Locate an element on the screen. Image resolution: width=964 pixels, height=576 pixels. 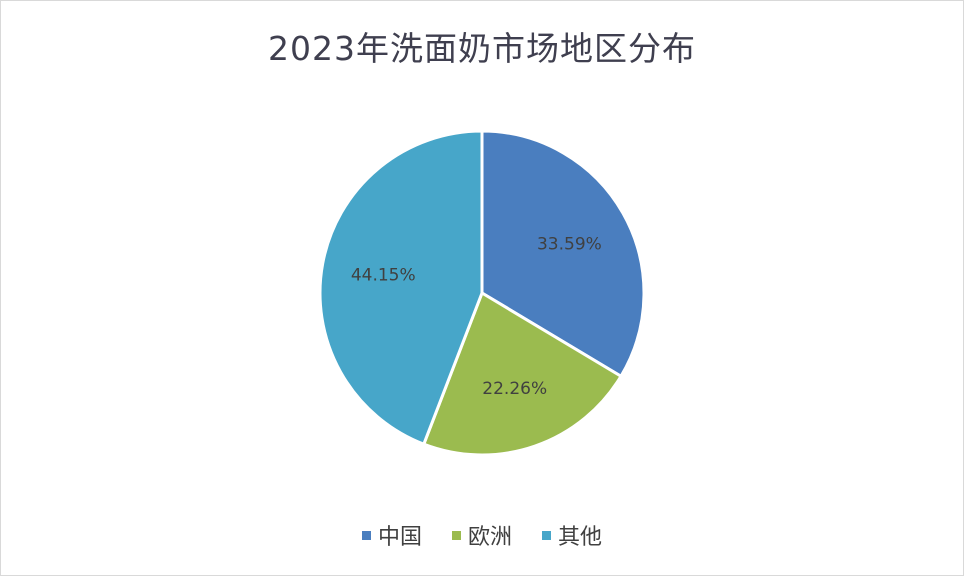
data-label-other: 44.15% is located at coordinates (383, 276).